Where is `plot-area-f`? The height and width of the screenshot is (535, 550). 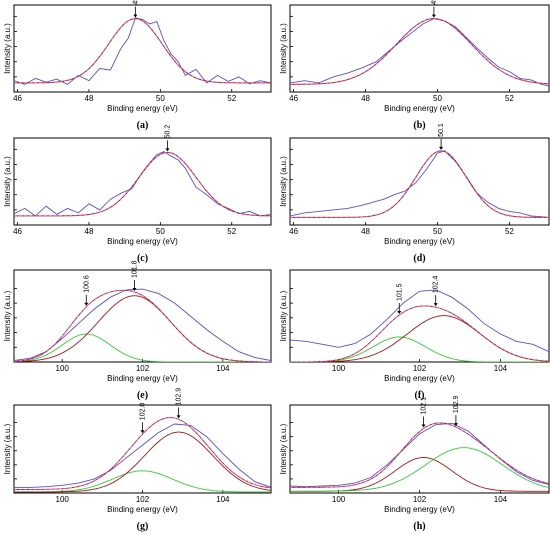
plot-area-f is located at coordinates (419, 325).